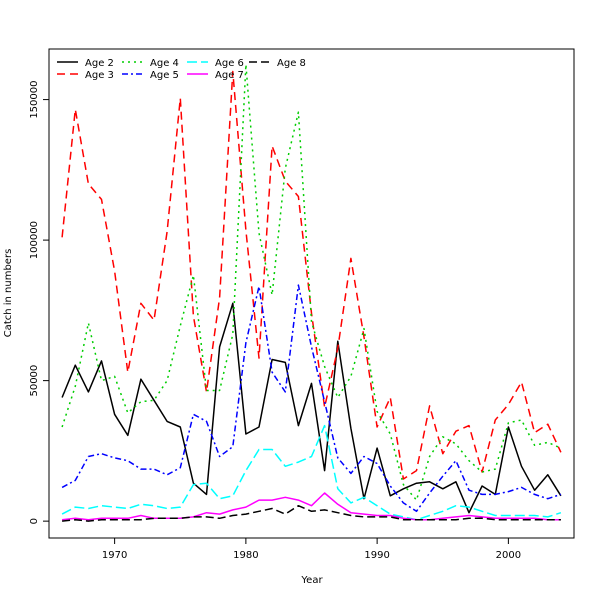 The width and height of the screenshot is (600, 600). Describe the element at coordinates (229, 63) in the screenshot. I see `legend-label: Age 6` at that location.